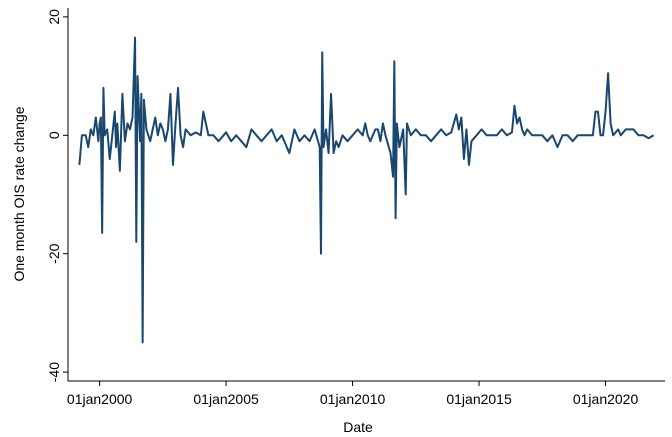  Describe the element at coordinates (54, 253) in the screenshot. I see `y-tick-label: -20` at that location.